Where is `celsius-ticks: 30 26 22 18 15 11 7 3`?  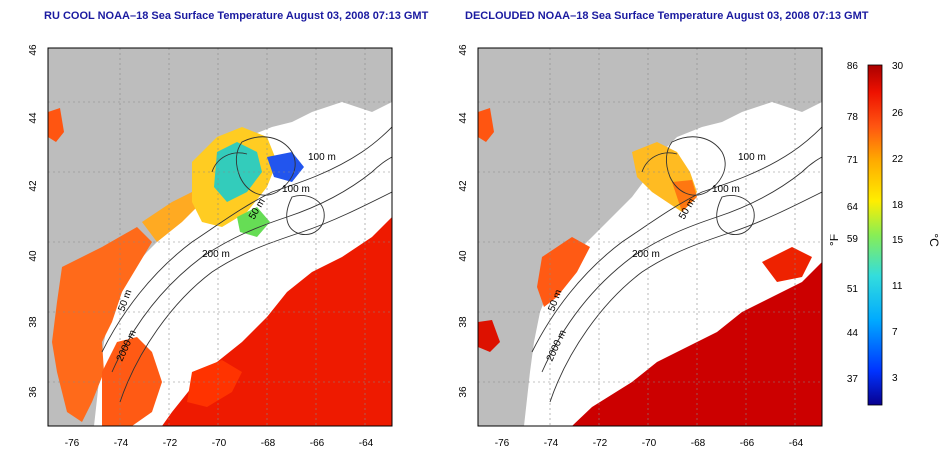 celsius-ticks: 30 26 22 18 15 11 7 3 is located at coordinates (898, 222).